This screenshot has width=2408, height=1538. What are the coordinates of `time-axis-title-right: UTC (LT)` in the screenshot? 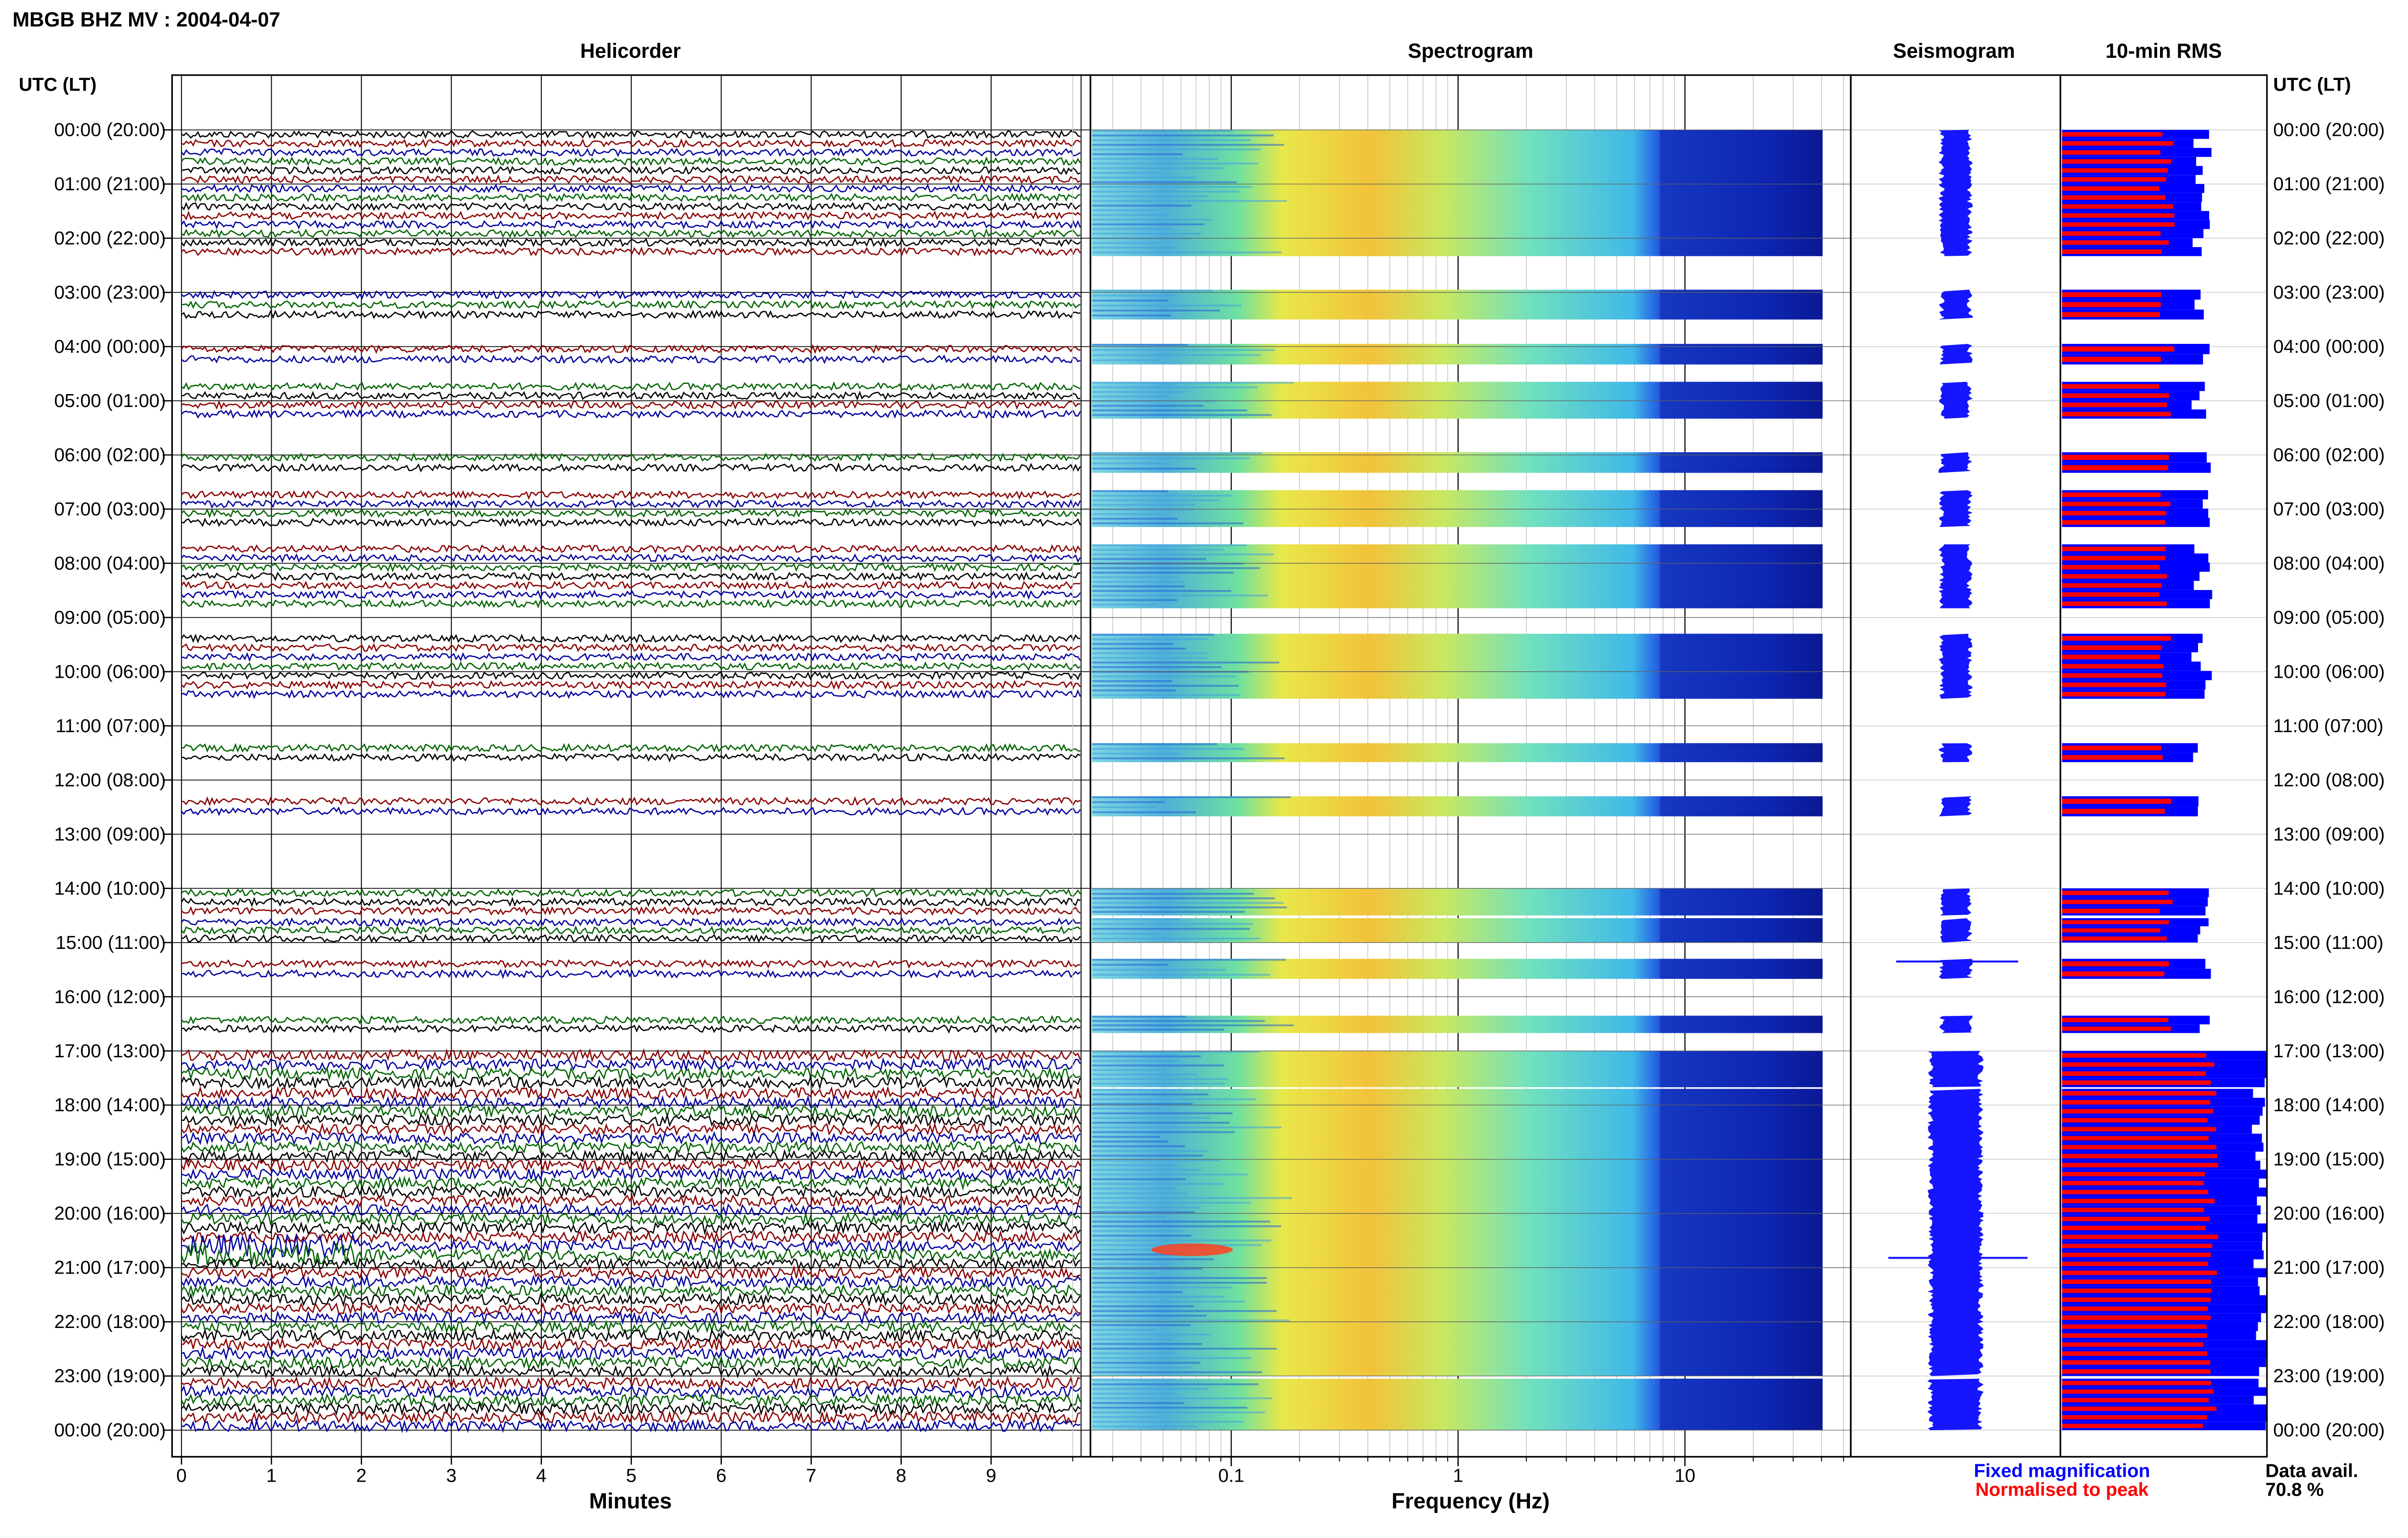 It's located at (2312, 84).